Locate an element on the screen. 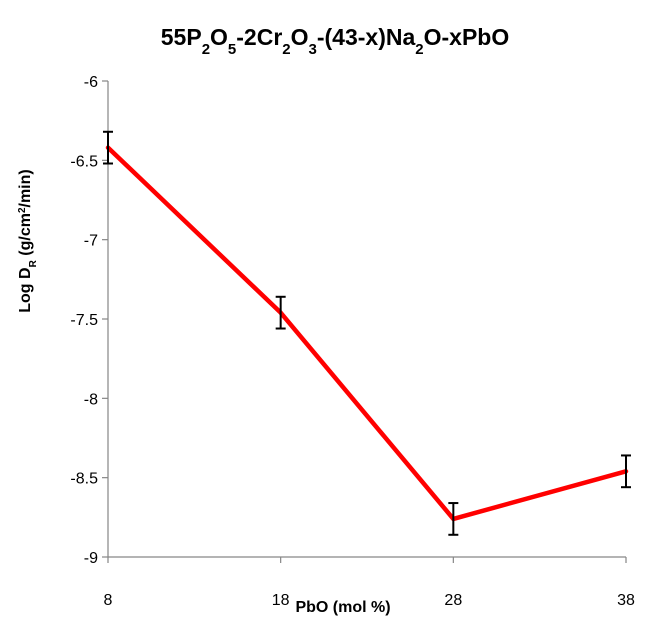  y-tick-label: -8 is located at coordinates (91, 399).